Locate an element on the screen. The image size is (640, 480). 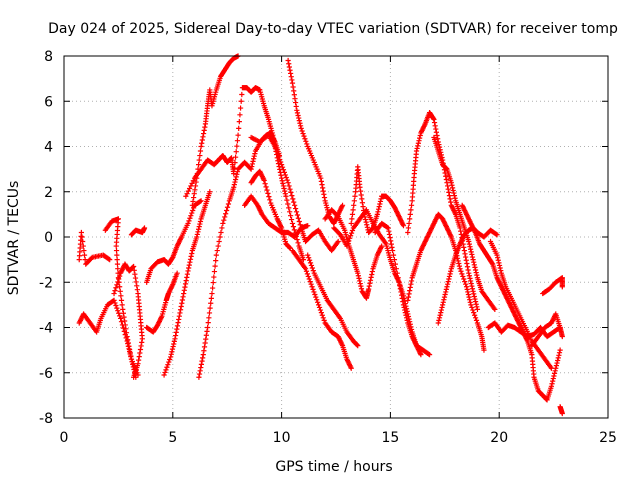
x-tick-label: 15 is located at coordinates (390, 438).